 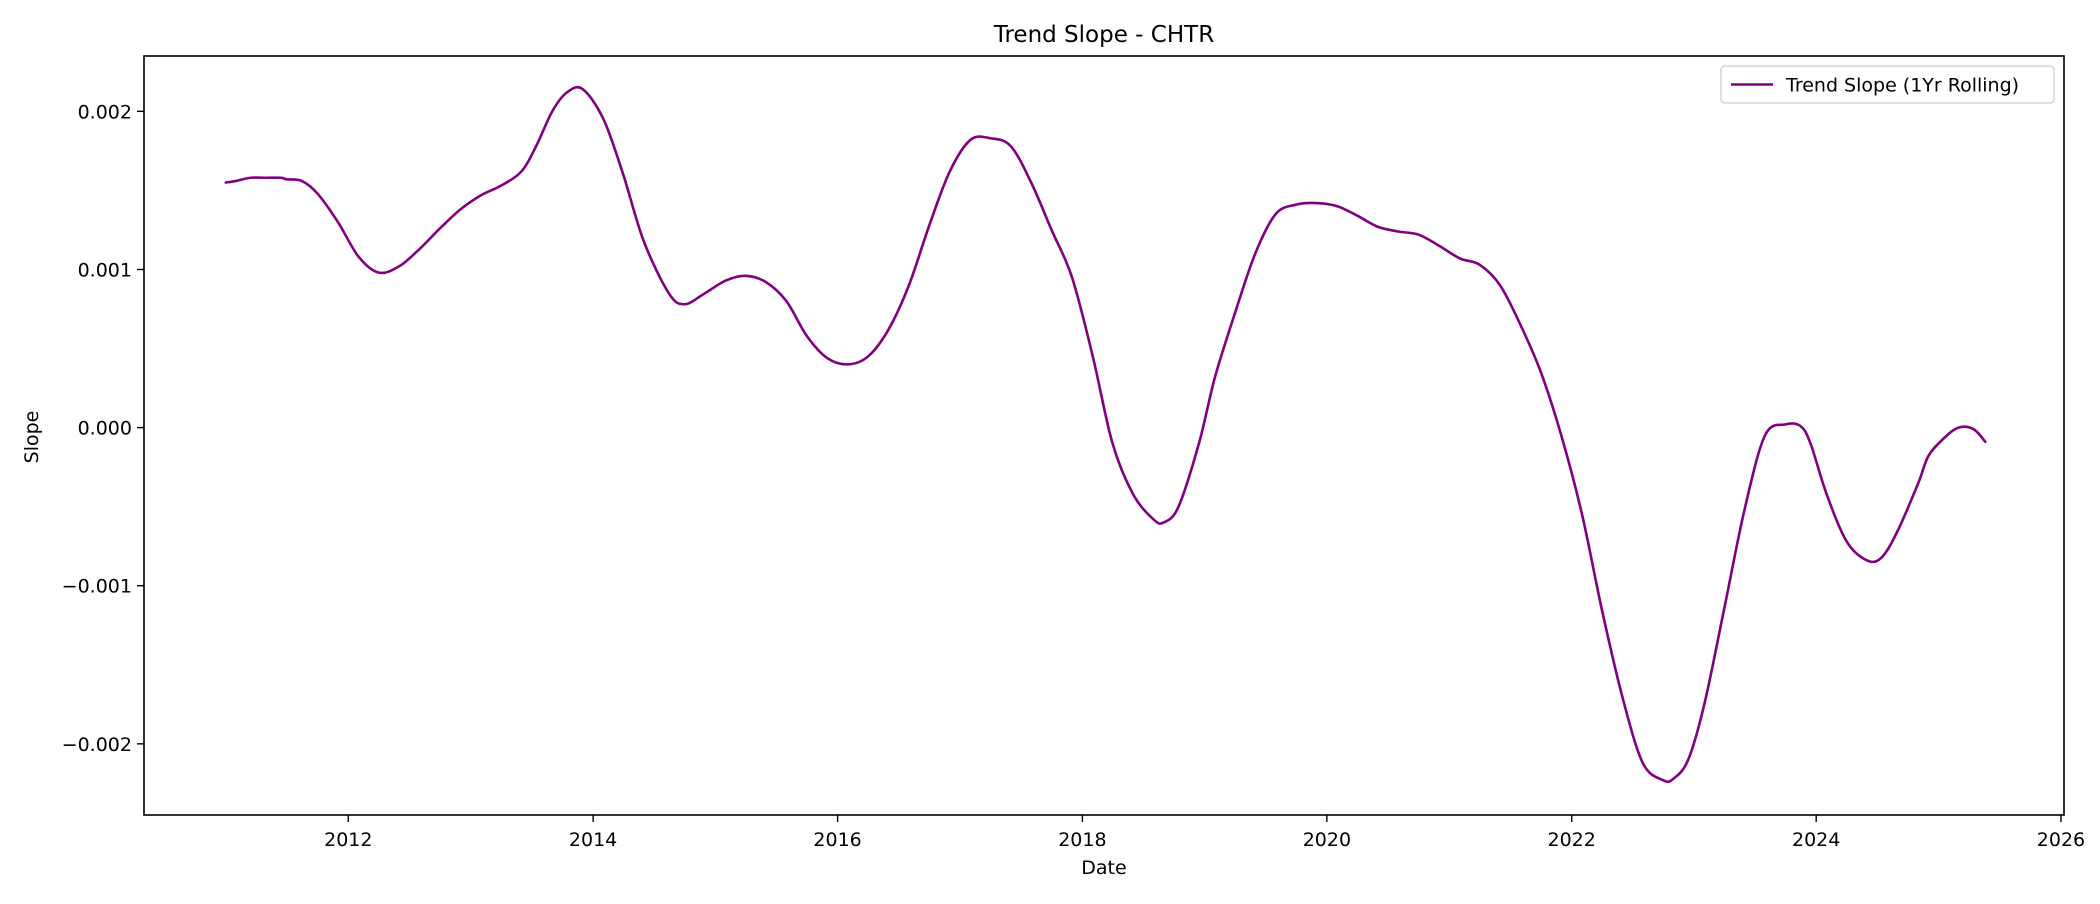 I want to click on legend: Trend Slope (1Yr Rolling), so click(x=1887, y=84).